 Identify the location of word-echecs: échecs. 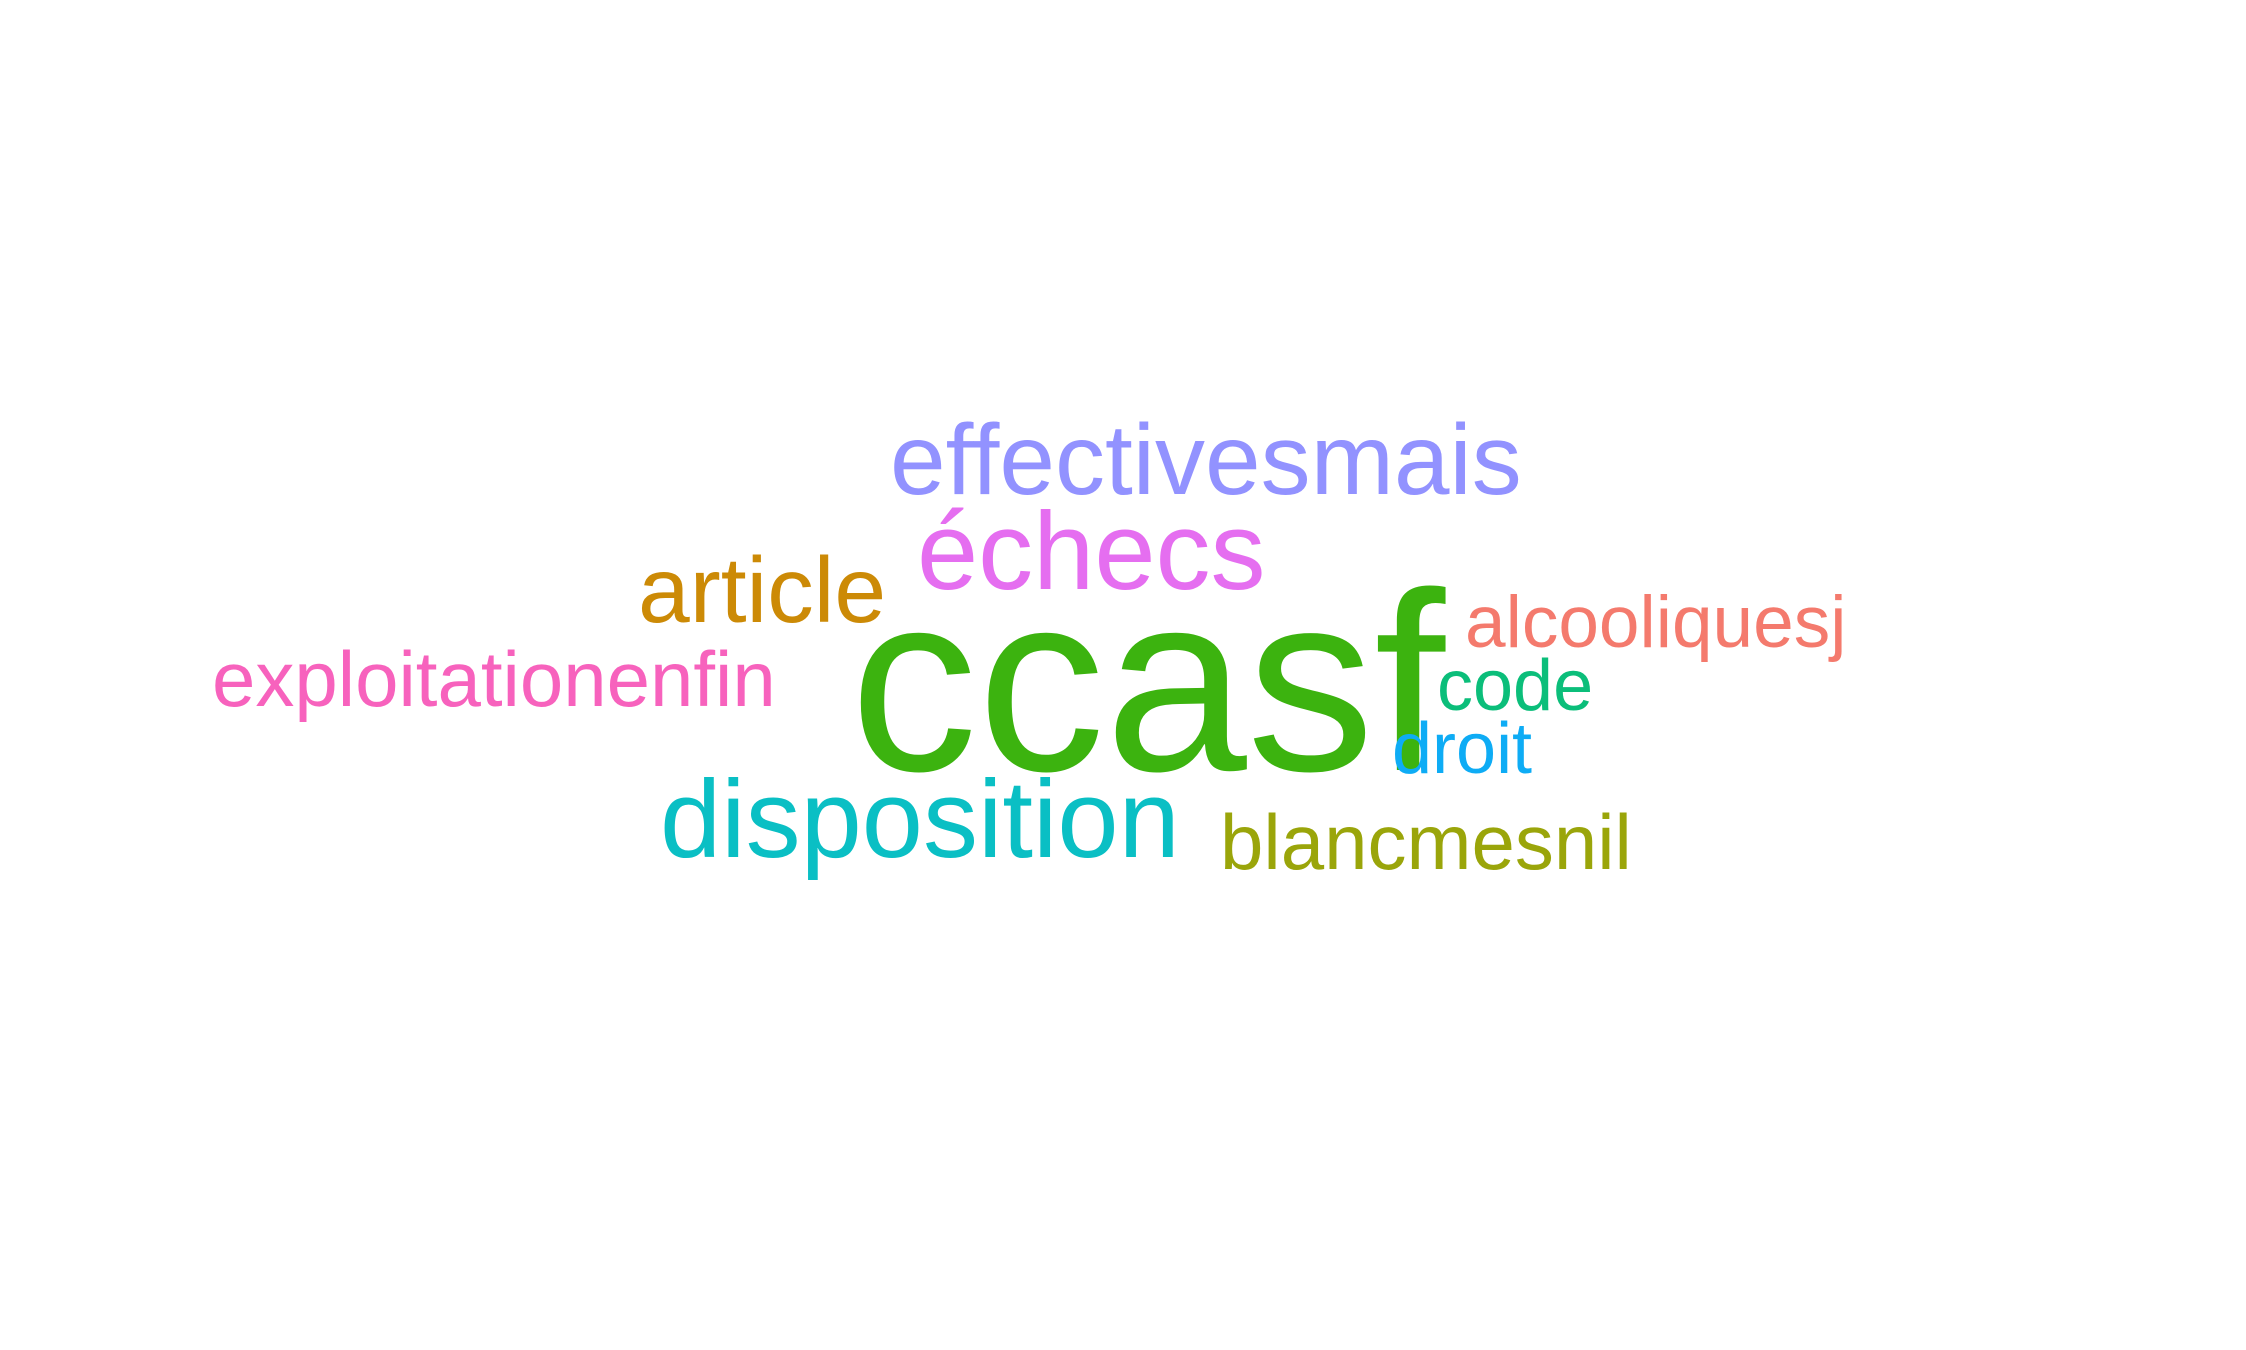
(1091, 551).